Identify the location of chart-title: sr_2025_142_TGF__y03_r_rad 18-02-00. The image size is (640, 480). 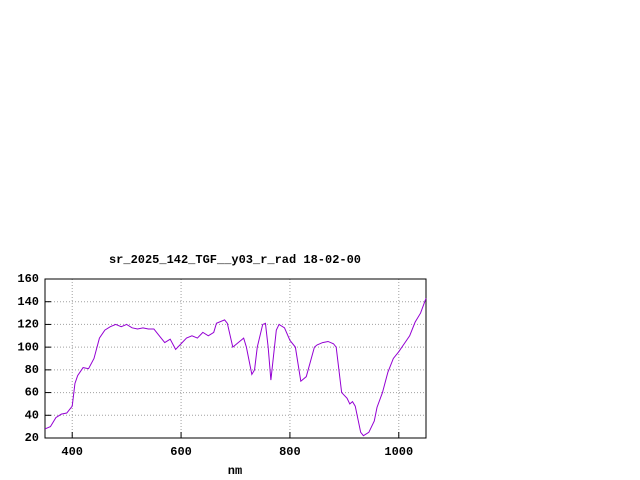
(235, 260).